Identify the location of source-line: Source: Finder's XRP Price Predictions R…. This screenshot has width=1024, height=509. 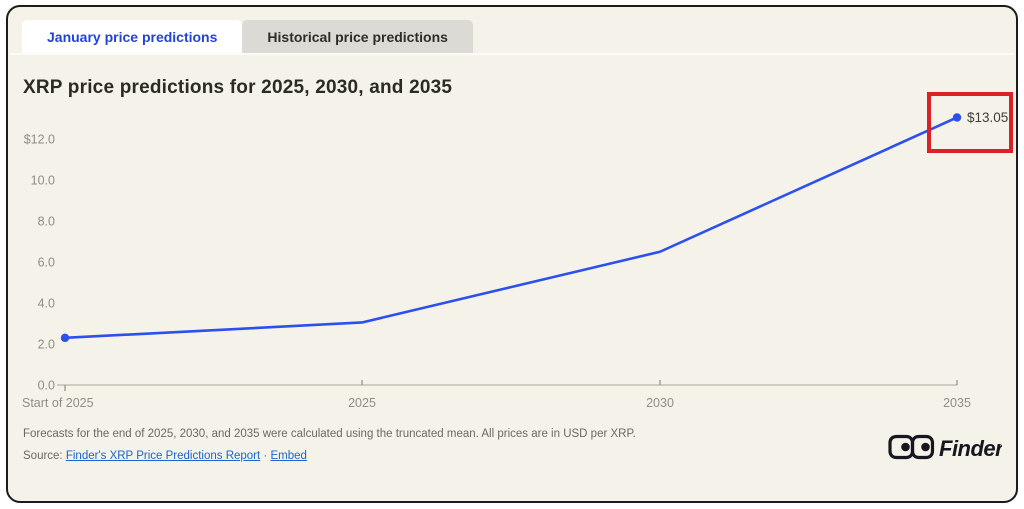
(165, 456).